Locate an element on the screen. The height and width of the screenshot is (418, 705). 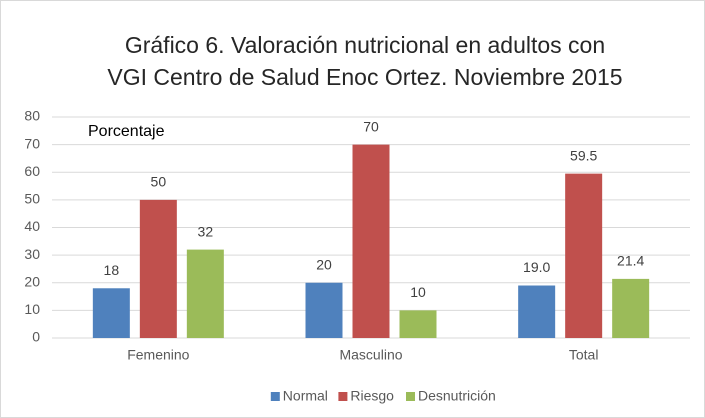
value-label: 18 is located at coordinates (112, 270).